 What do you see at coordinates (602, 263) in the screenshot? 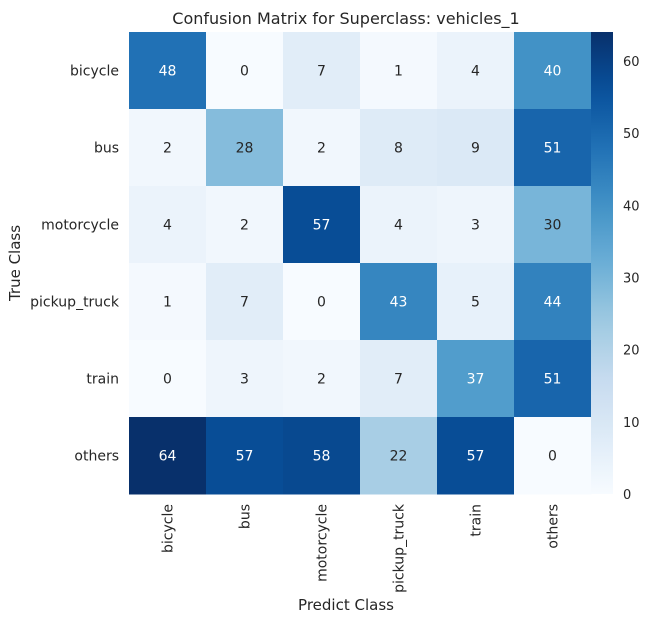
I see `colorbar-gradient` at bounding box center [602, 263].